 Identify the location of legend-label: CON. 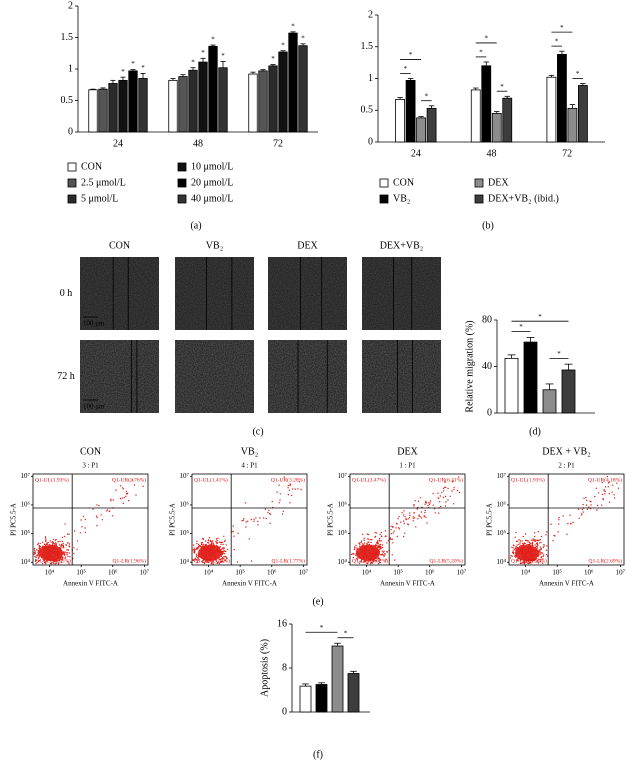
(91, 166).